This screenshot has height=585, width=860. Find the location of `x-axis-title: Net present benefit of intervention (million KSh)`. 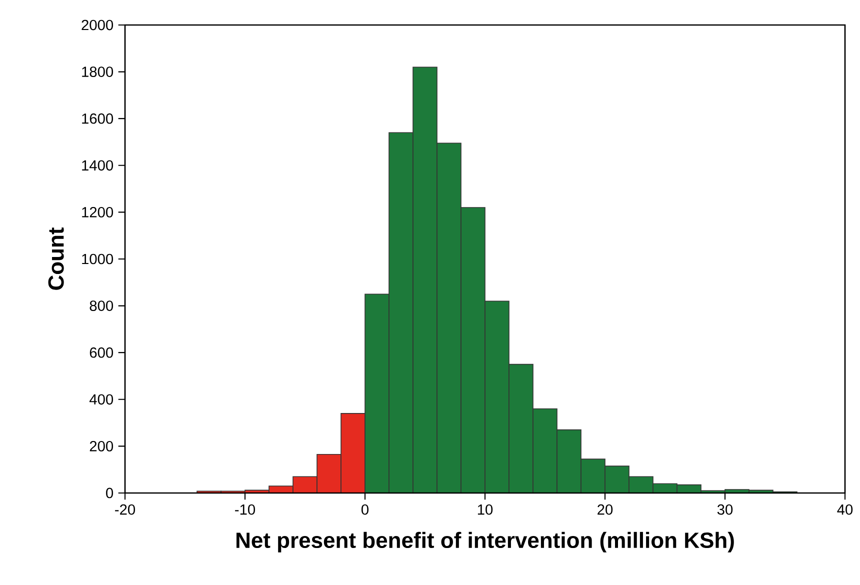

x-axis-title: Net present benefit of intervention (million KSh) is located at coordinates (485, 542).